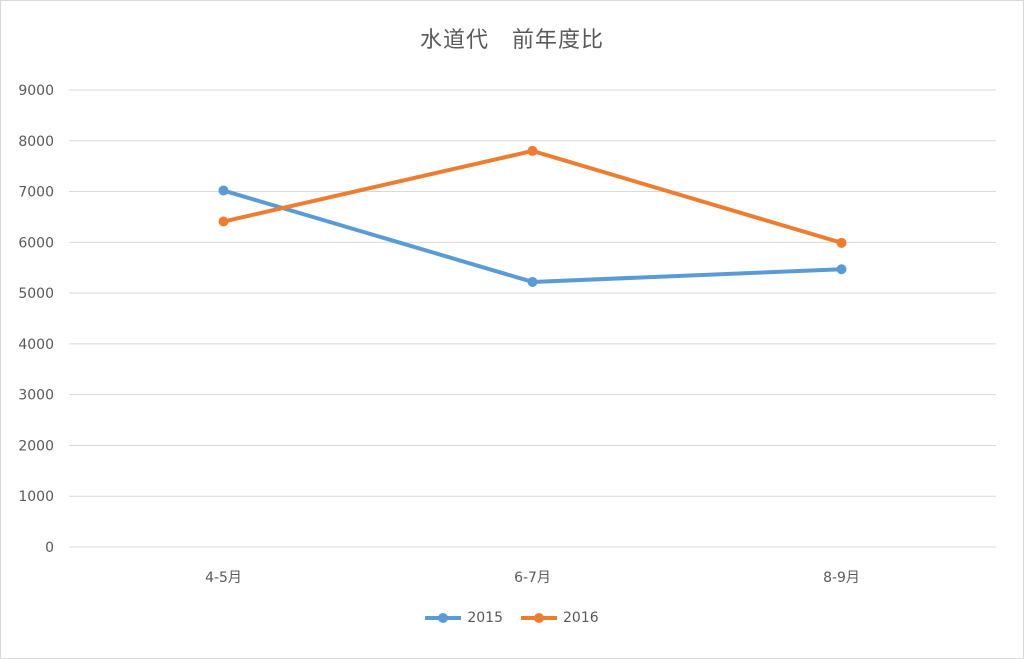 The height and width of the screenshot is (659, 1024). Describe the element at coordinates (36, 243) in the screenshot. I see `y-tick-label: 6000` at that location.